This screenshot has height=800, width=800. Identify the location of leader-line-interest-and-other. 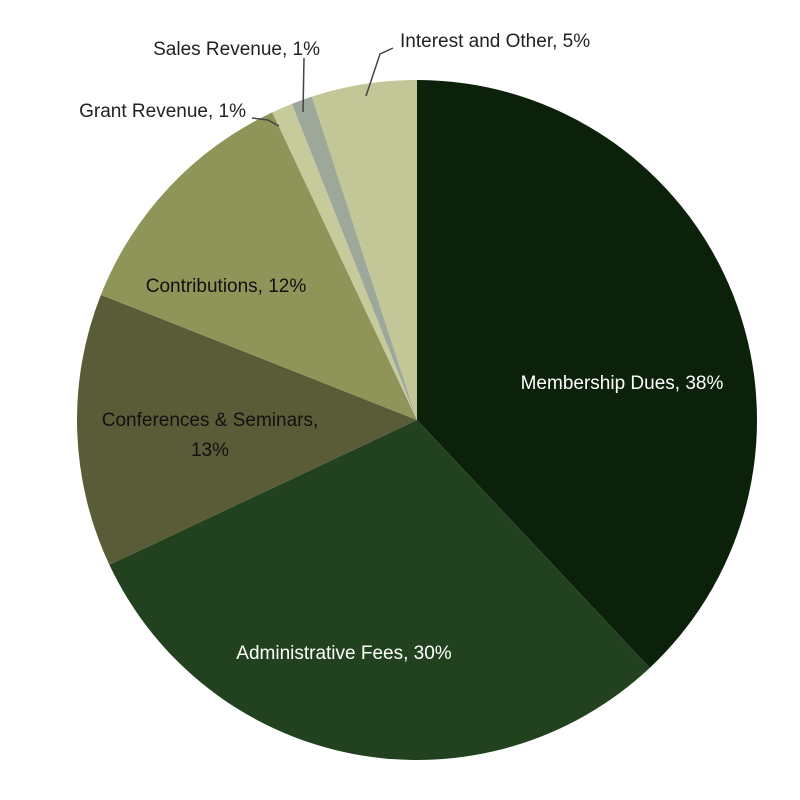
(379, 72).